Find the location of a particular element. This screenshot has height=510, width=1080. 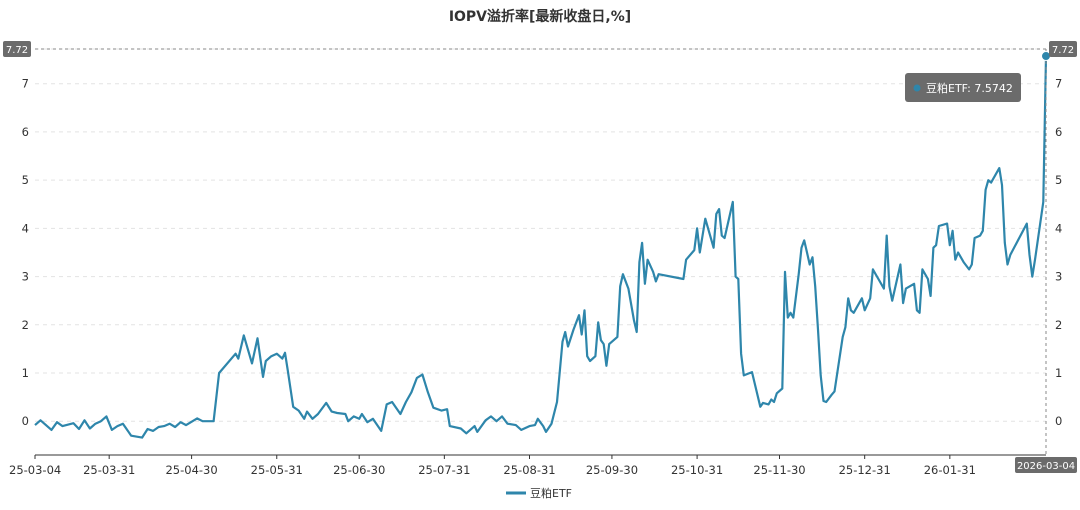

x-tick-label: 25-09-30 is located at coordinates (612, 470).